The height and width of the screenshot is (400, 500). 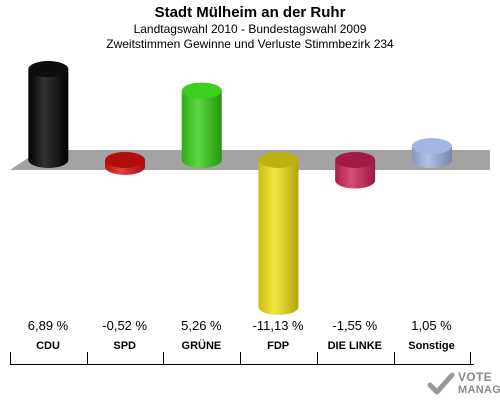 I want to click on checkmark-icon, so click(x=441, y=383).